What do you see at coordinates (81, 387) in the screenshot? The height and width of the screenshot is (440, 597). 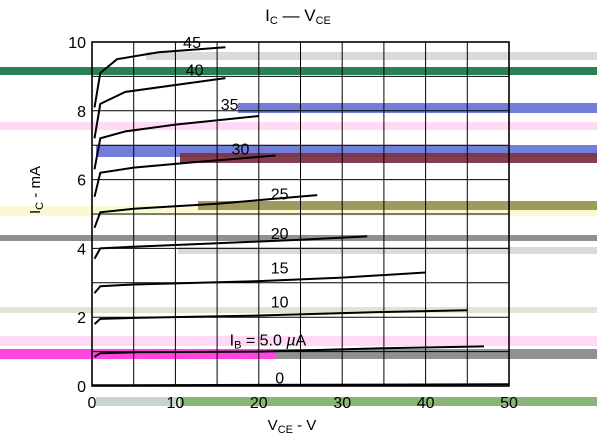 I see `y-tick-label: 0` at bounding box center [81, 387].